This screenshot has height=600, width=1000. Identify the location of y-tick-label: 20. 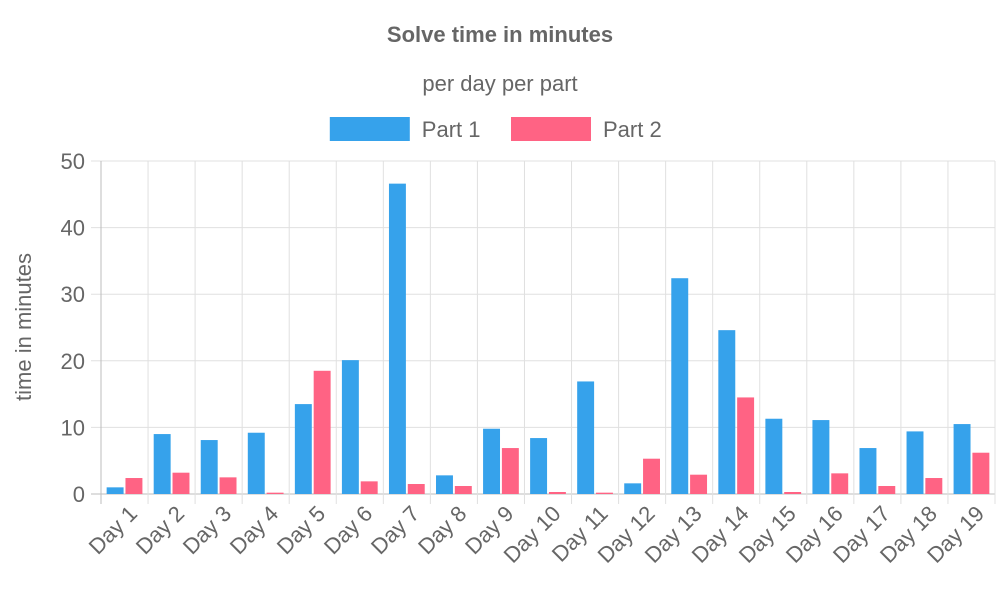
(73, 361).